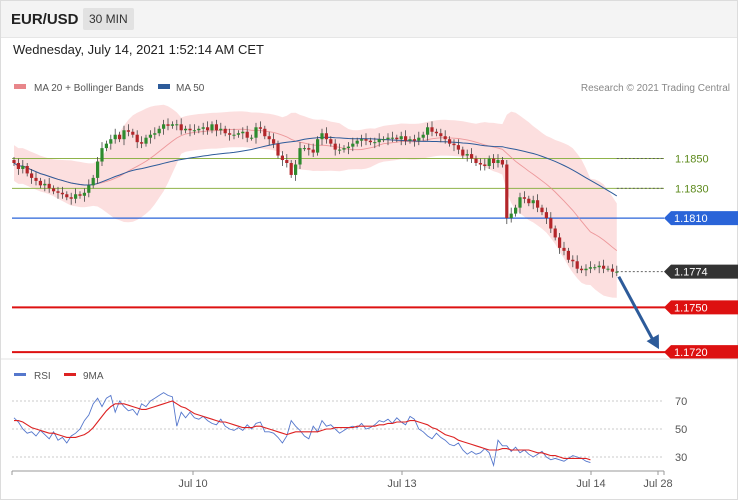 The height and width of the screenshot is (501, 738). I want to click on level-label-1.1810: 1.1810, so click(691, 219).